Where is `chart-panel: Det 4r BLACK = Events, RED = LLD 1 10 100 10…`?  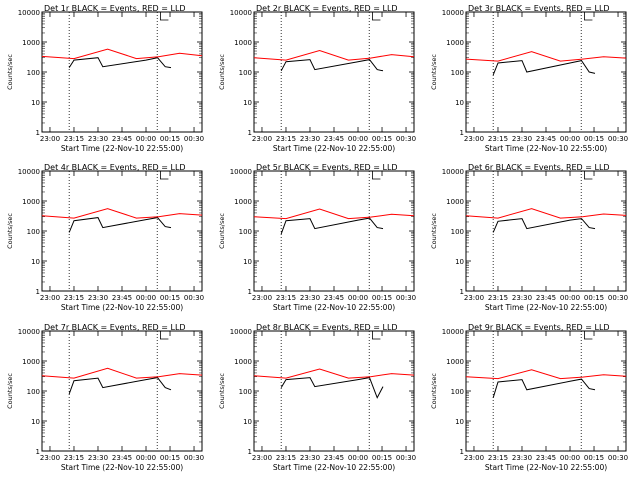 chart-panel: Det 4r BLACK = Events, RED = LLD 1 10 100 10… is located at coordinates (105, 237).